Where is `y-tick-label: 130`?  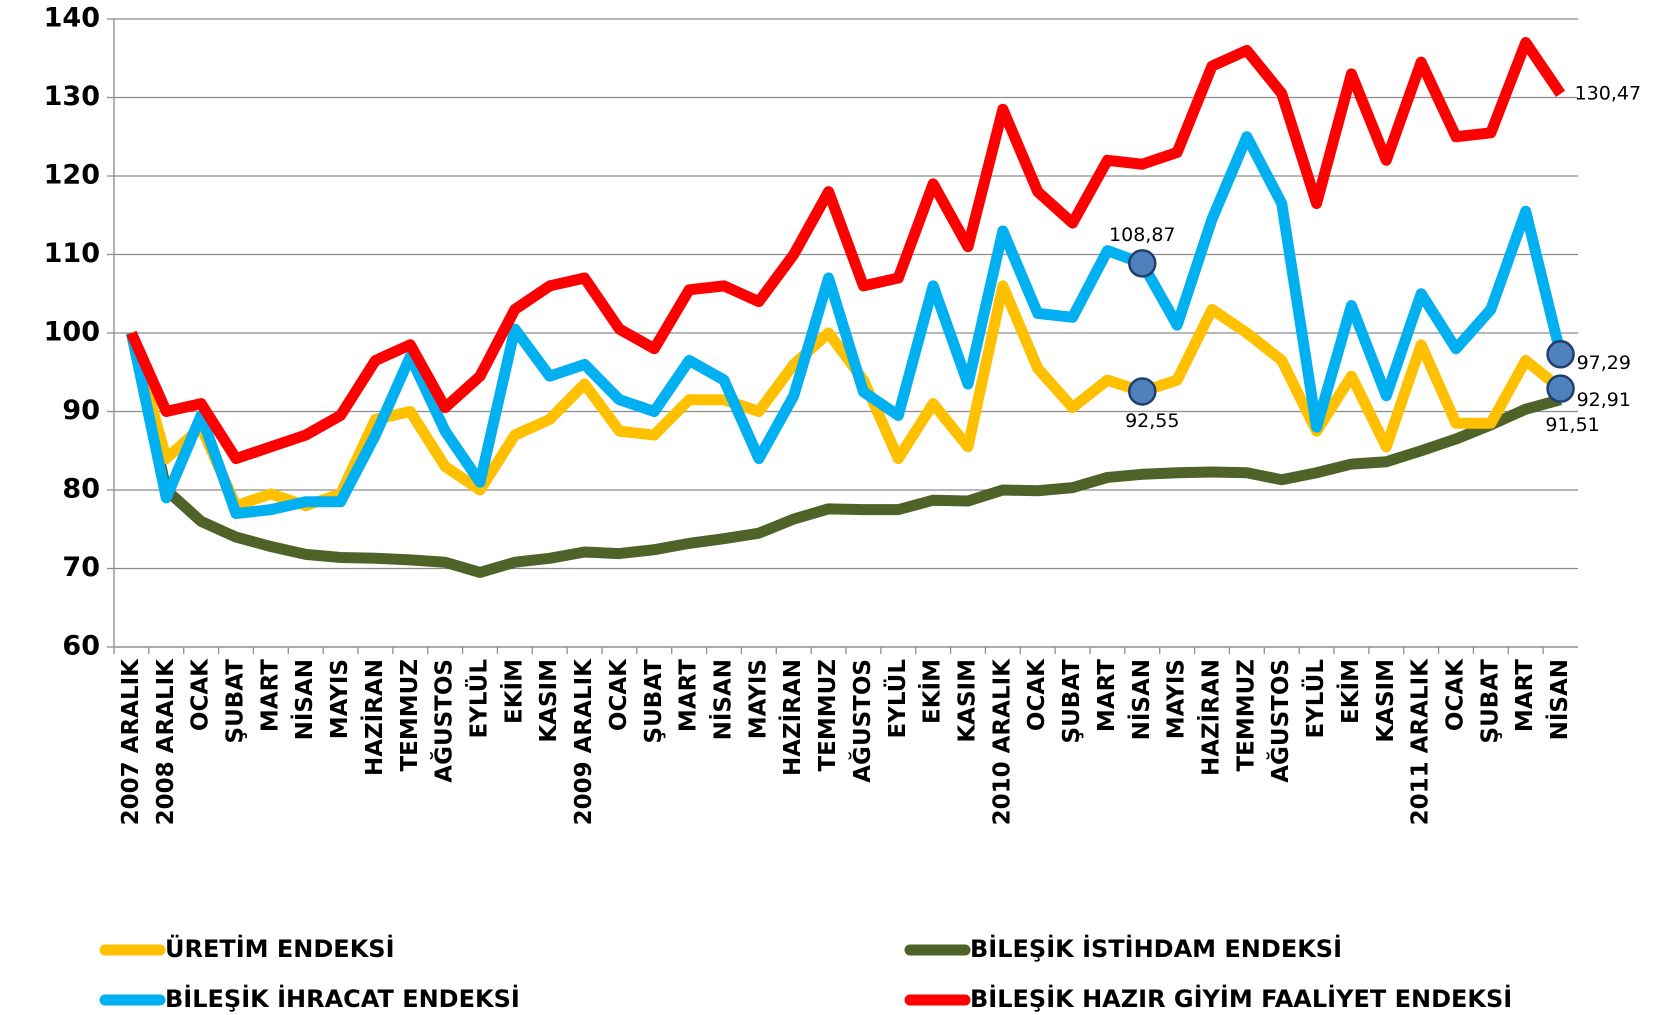 y-tick-label: 130 is located at coordinates (72, 96).